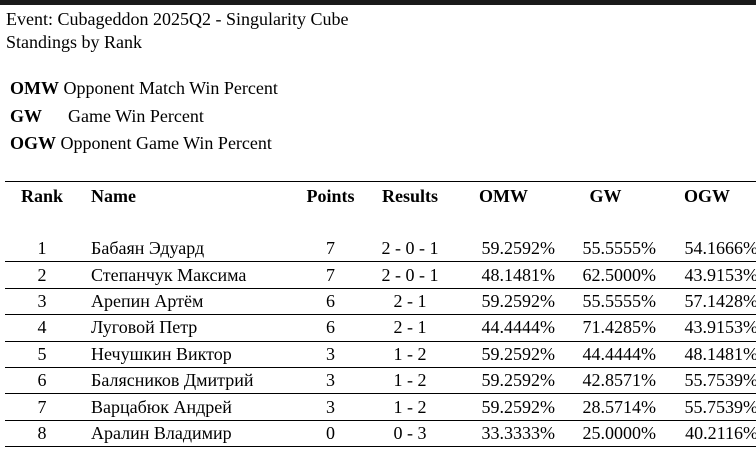  I want to click on cell-points: 0, so click(330, 434).